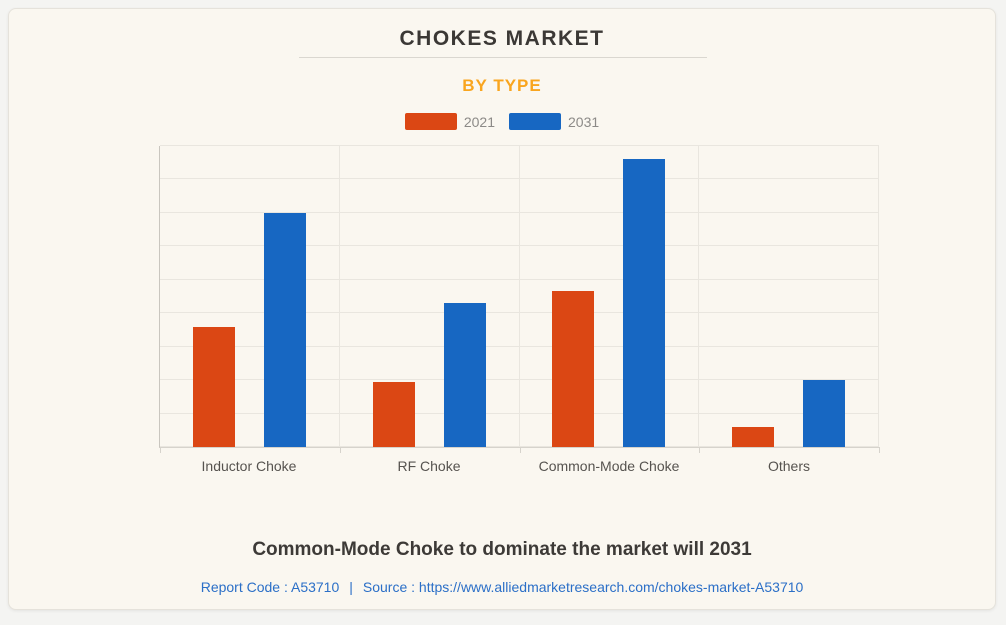  I want to click on legend-swatch-2031, so click(535, 121).